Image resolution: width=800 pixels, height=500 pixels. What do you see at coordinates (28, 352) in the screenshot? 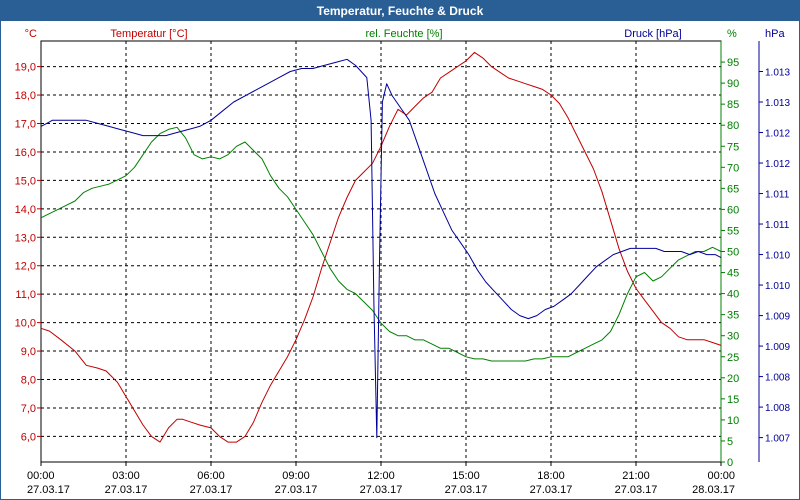
I see `temperature-tick-label: 9,0` at bounding box center [28, 352].